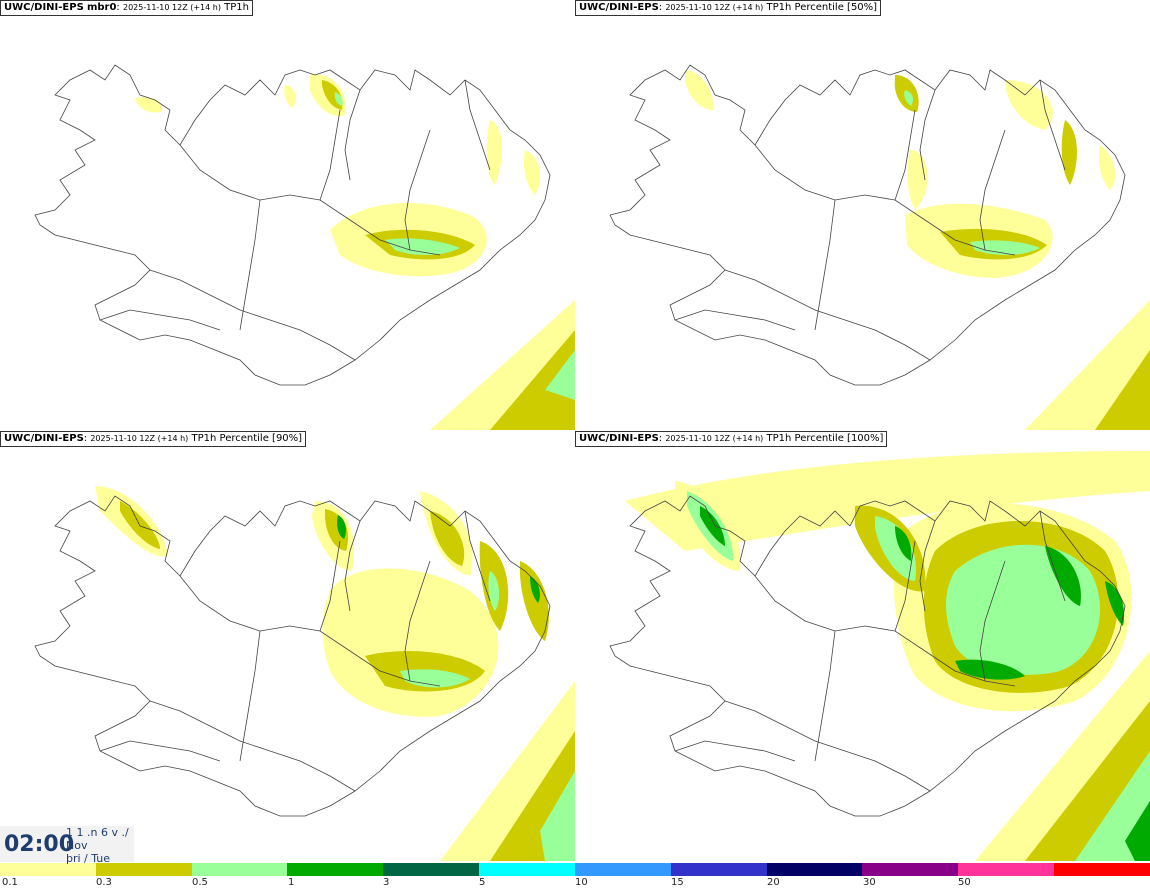 The image size is (1150, 891). I want to click on weekday-label: þri / Tue, so click(88, 858).